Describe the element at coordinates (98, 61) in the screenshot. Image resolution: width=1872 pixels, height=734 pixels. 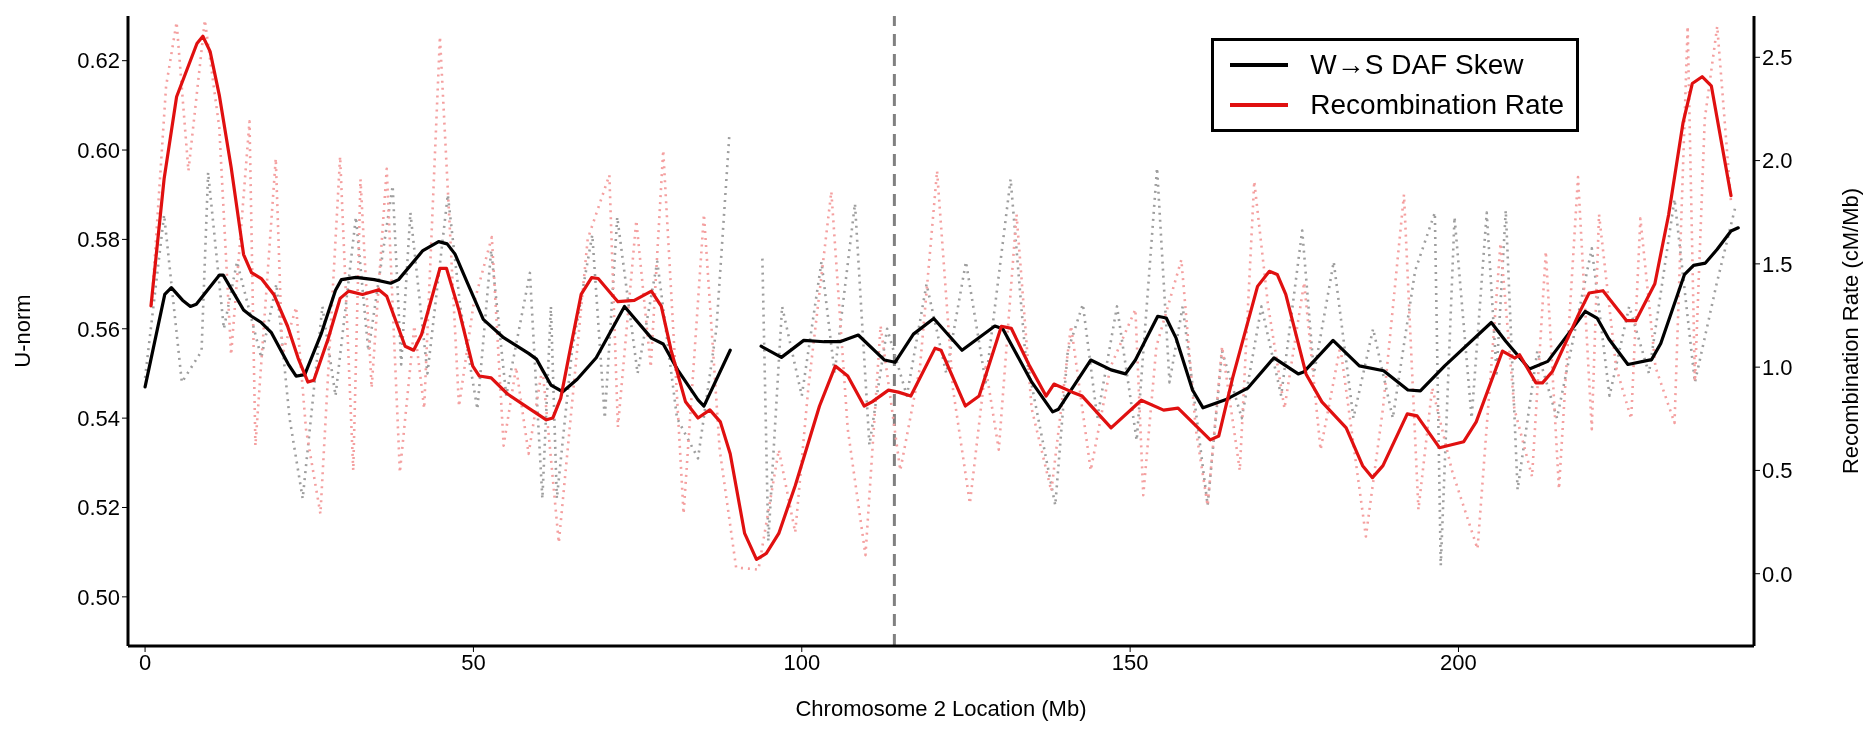
I see `y-tick-label: 0.62` at that location.